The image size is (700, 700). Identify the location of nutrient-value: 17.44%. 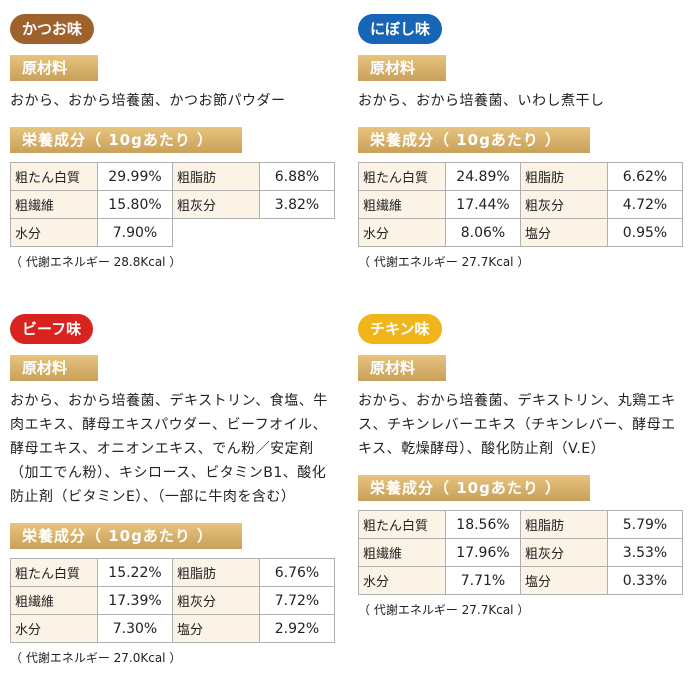
(483, 204).